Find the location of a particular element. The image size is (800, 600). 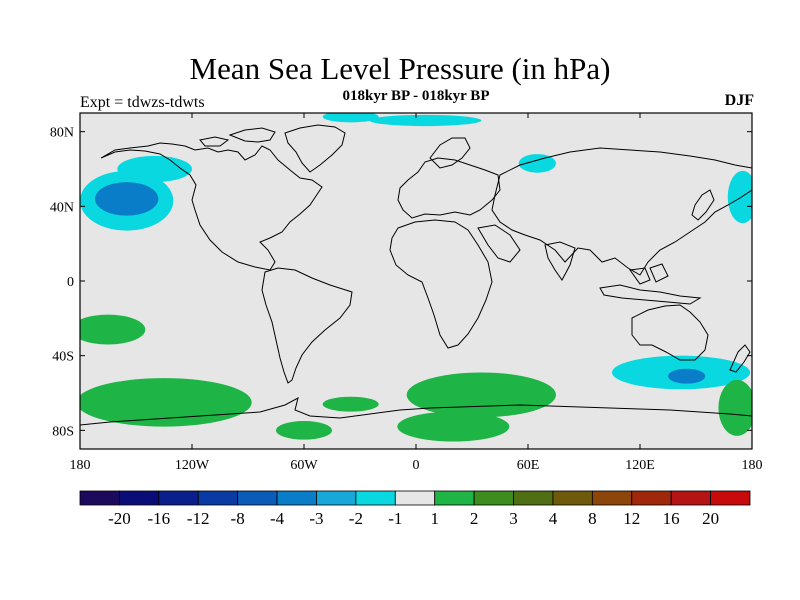

colorbar-label: 4 is located at coordinates (553, 518).